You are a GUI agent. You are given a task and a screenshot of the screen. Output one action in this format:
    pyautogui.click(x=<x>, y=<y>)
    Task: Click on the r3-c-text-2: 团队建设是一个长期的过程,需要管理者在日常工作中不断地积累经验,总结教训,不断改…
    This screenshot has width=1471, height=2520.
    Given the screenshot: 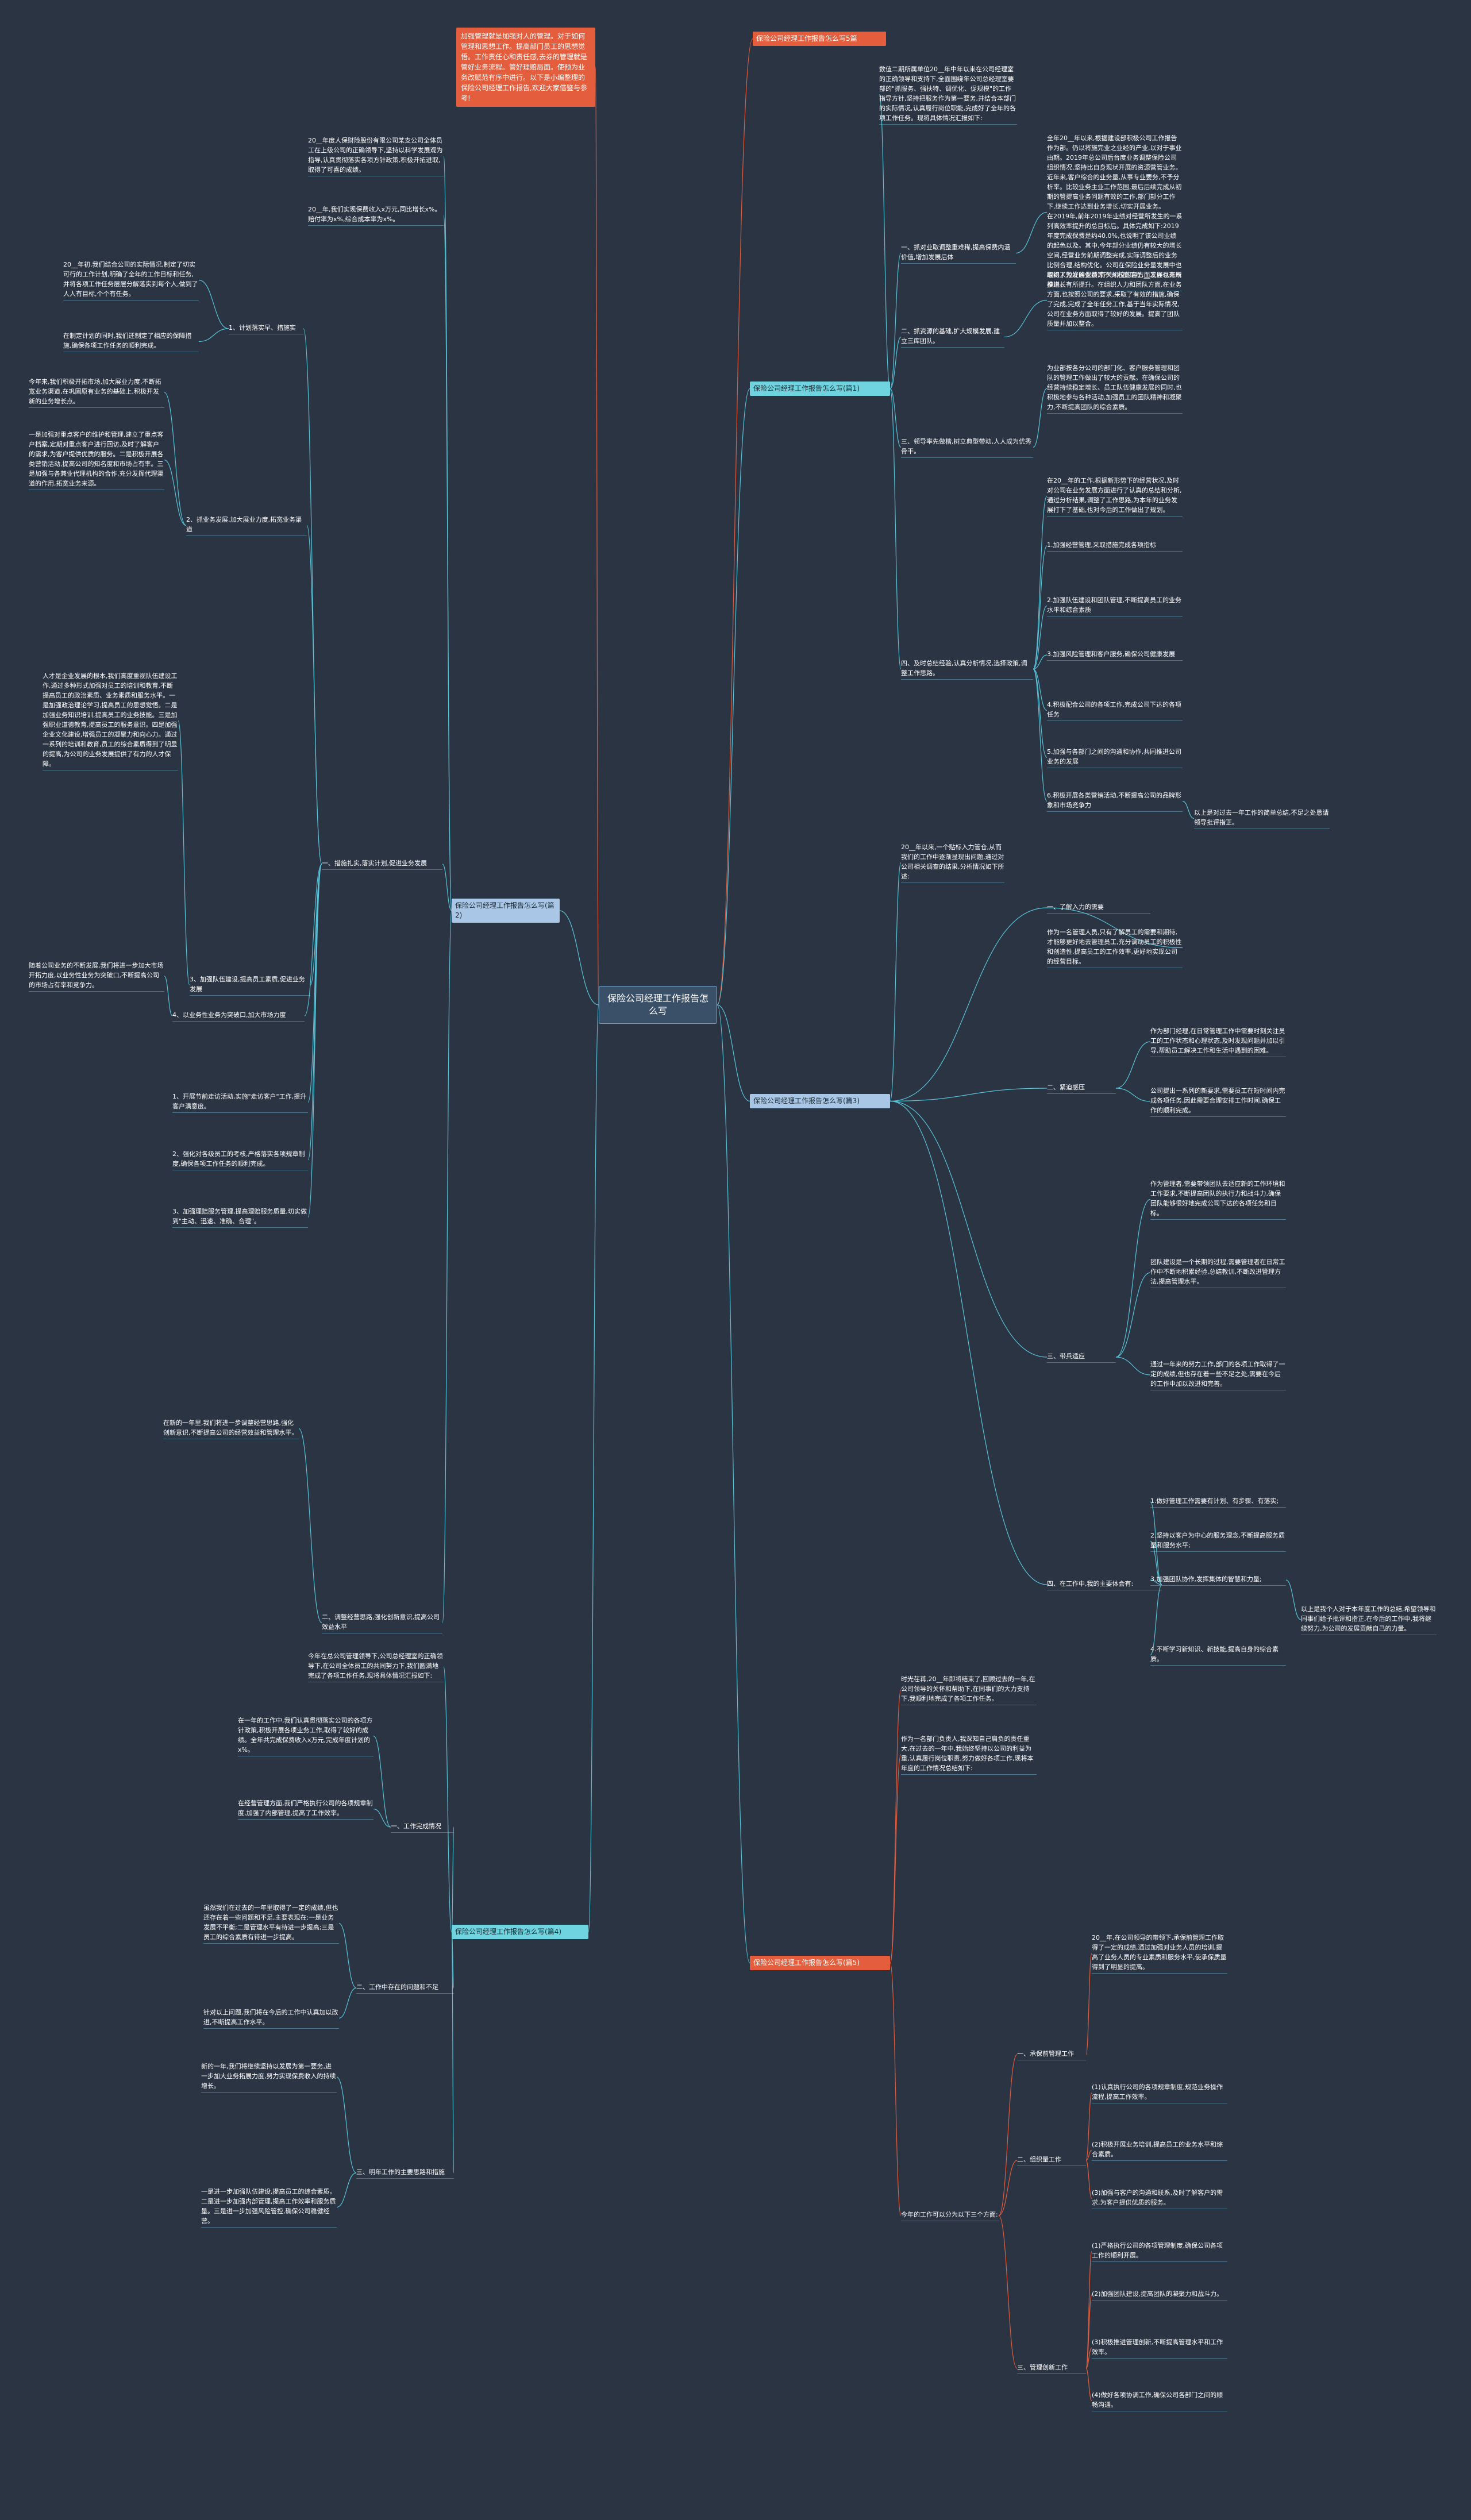 What is the action you would take?
    pyautogui.click(x=1218, y=1272)
    